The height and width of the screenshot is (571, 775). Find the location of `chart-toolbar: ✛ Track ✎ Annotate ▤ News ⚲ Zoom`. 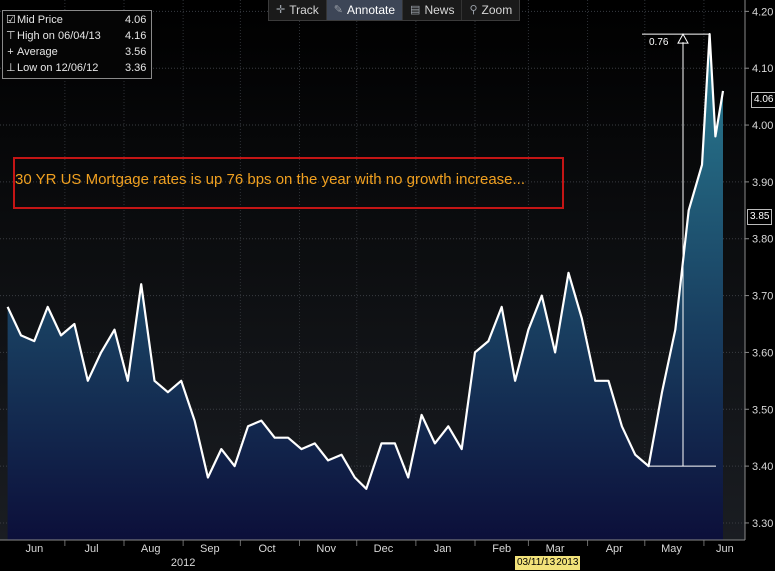

chart-toolbar: ✛ Track ✎ Annotate ▤ News ⚲ Zoom is located at coordinates (394, 10).